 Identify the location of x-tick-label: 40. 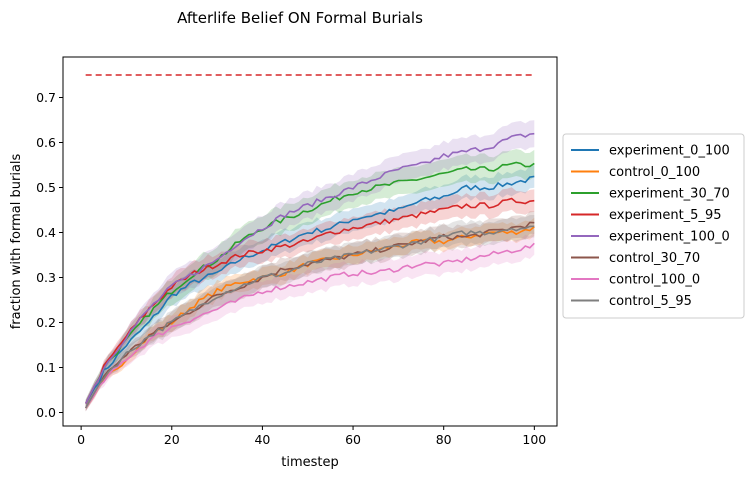
(262, 439).